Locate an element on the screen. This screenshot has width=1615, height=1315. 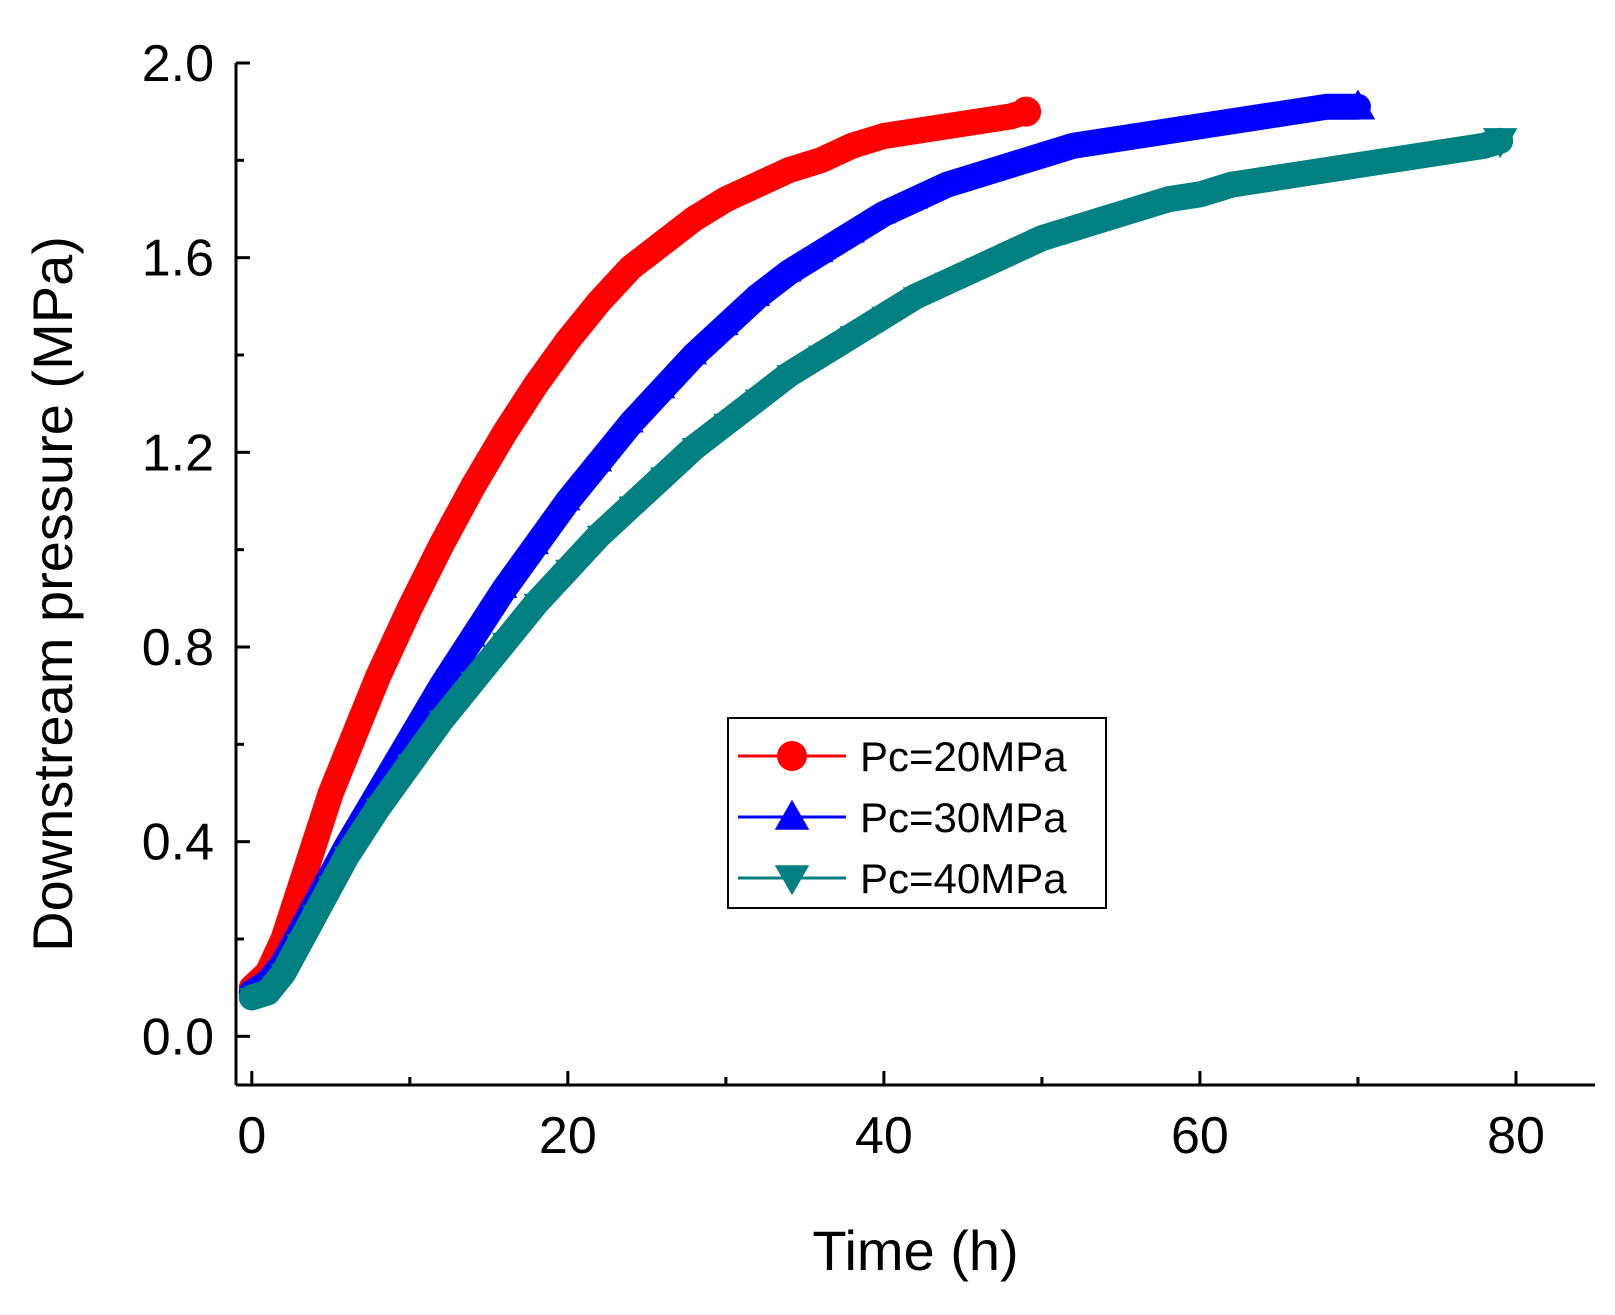
legend-label: Pc=20MPa is located at coordinates (963, 756).